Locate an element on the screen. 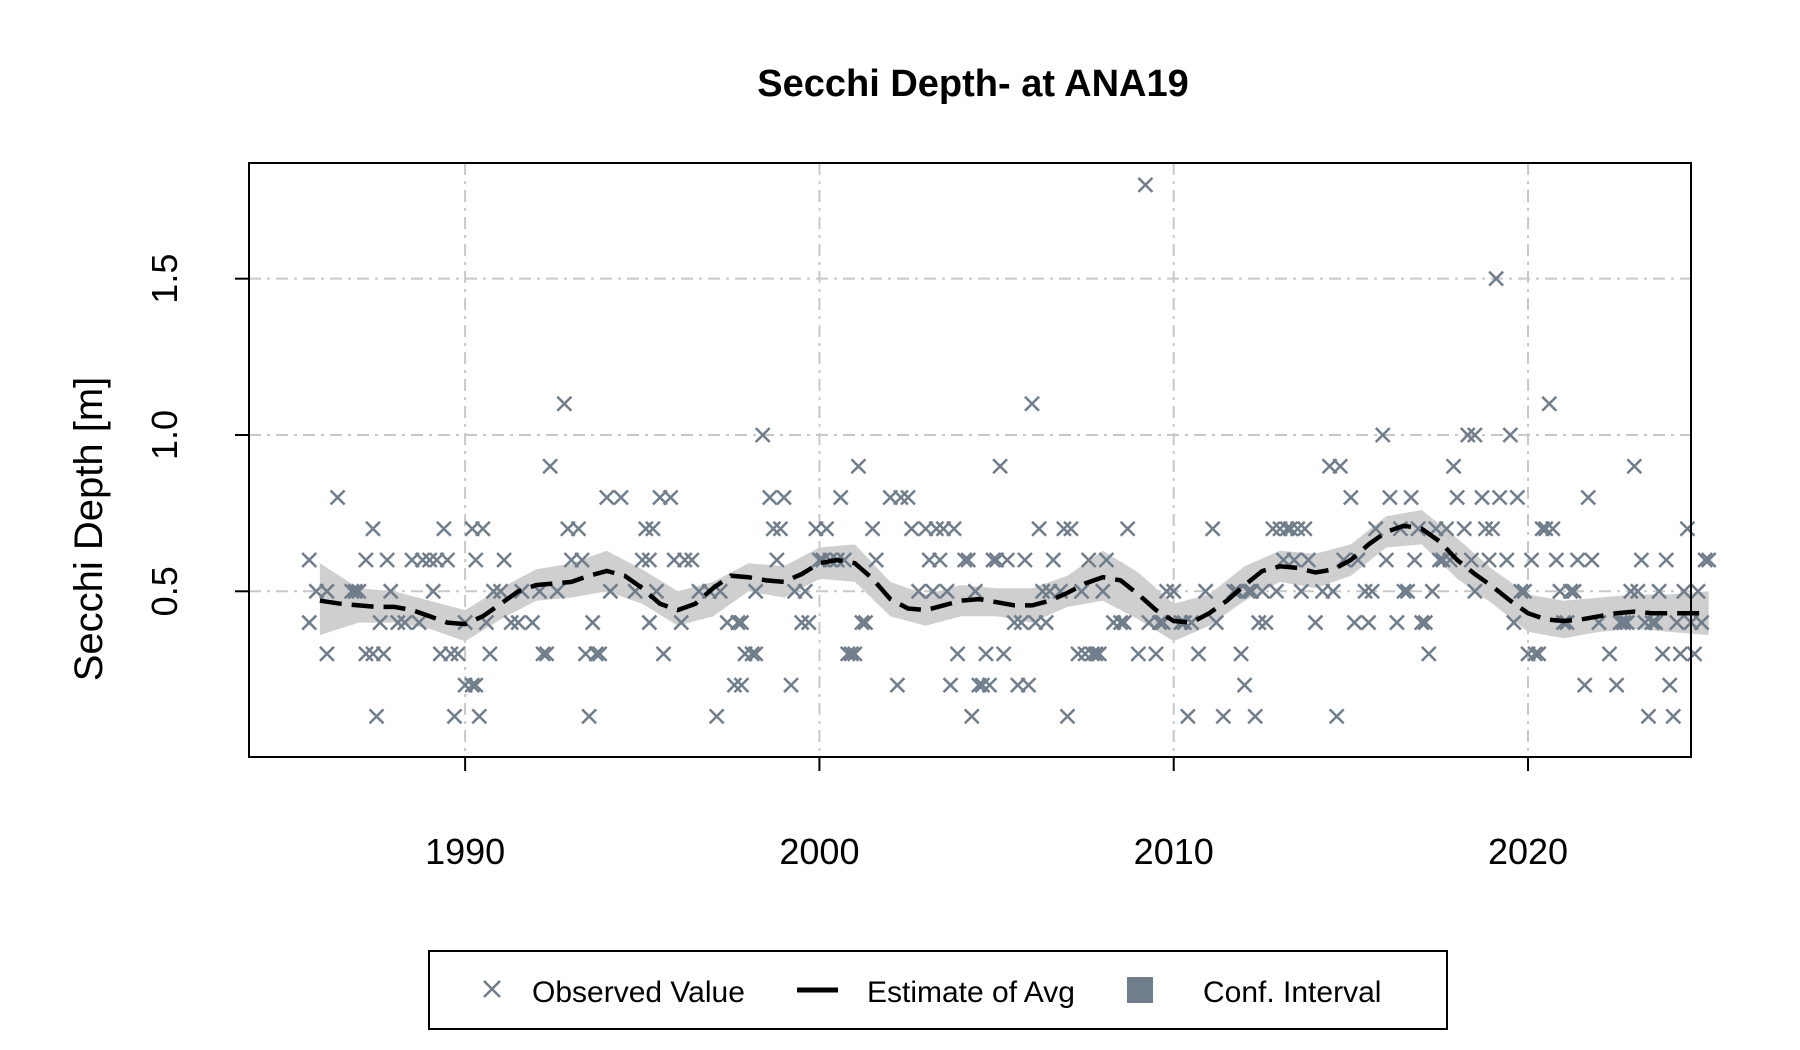 The height and width of the screenshot is (1050, 1800). legend-ci-symbol is located at coordinates (1140, 990).